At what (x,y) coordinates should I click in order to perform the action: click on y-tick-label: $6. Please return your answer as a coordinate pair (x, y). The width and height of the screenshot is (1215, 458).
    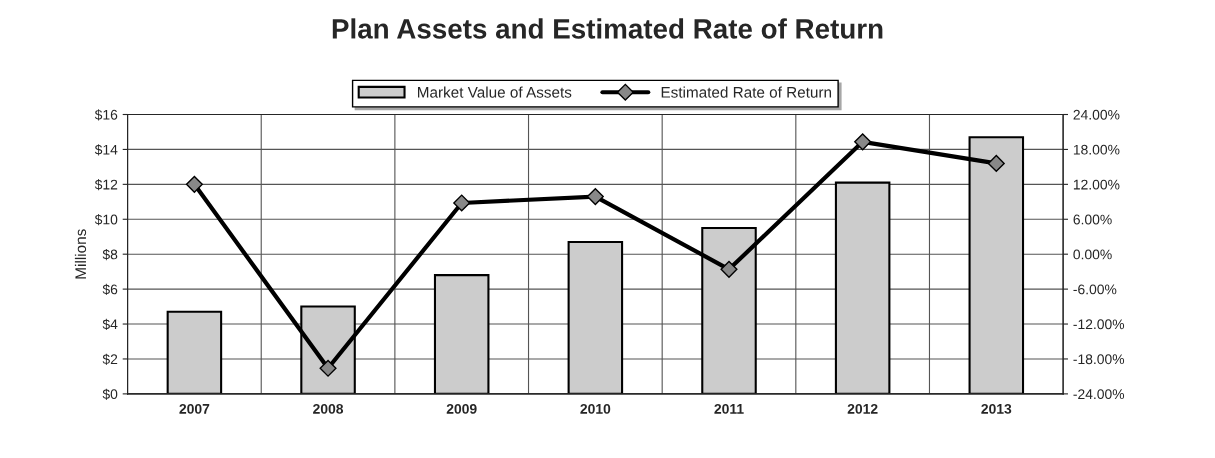
    Looking at the image, I should click on (110, 289).